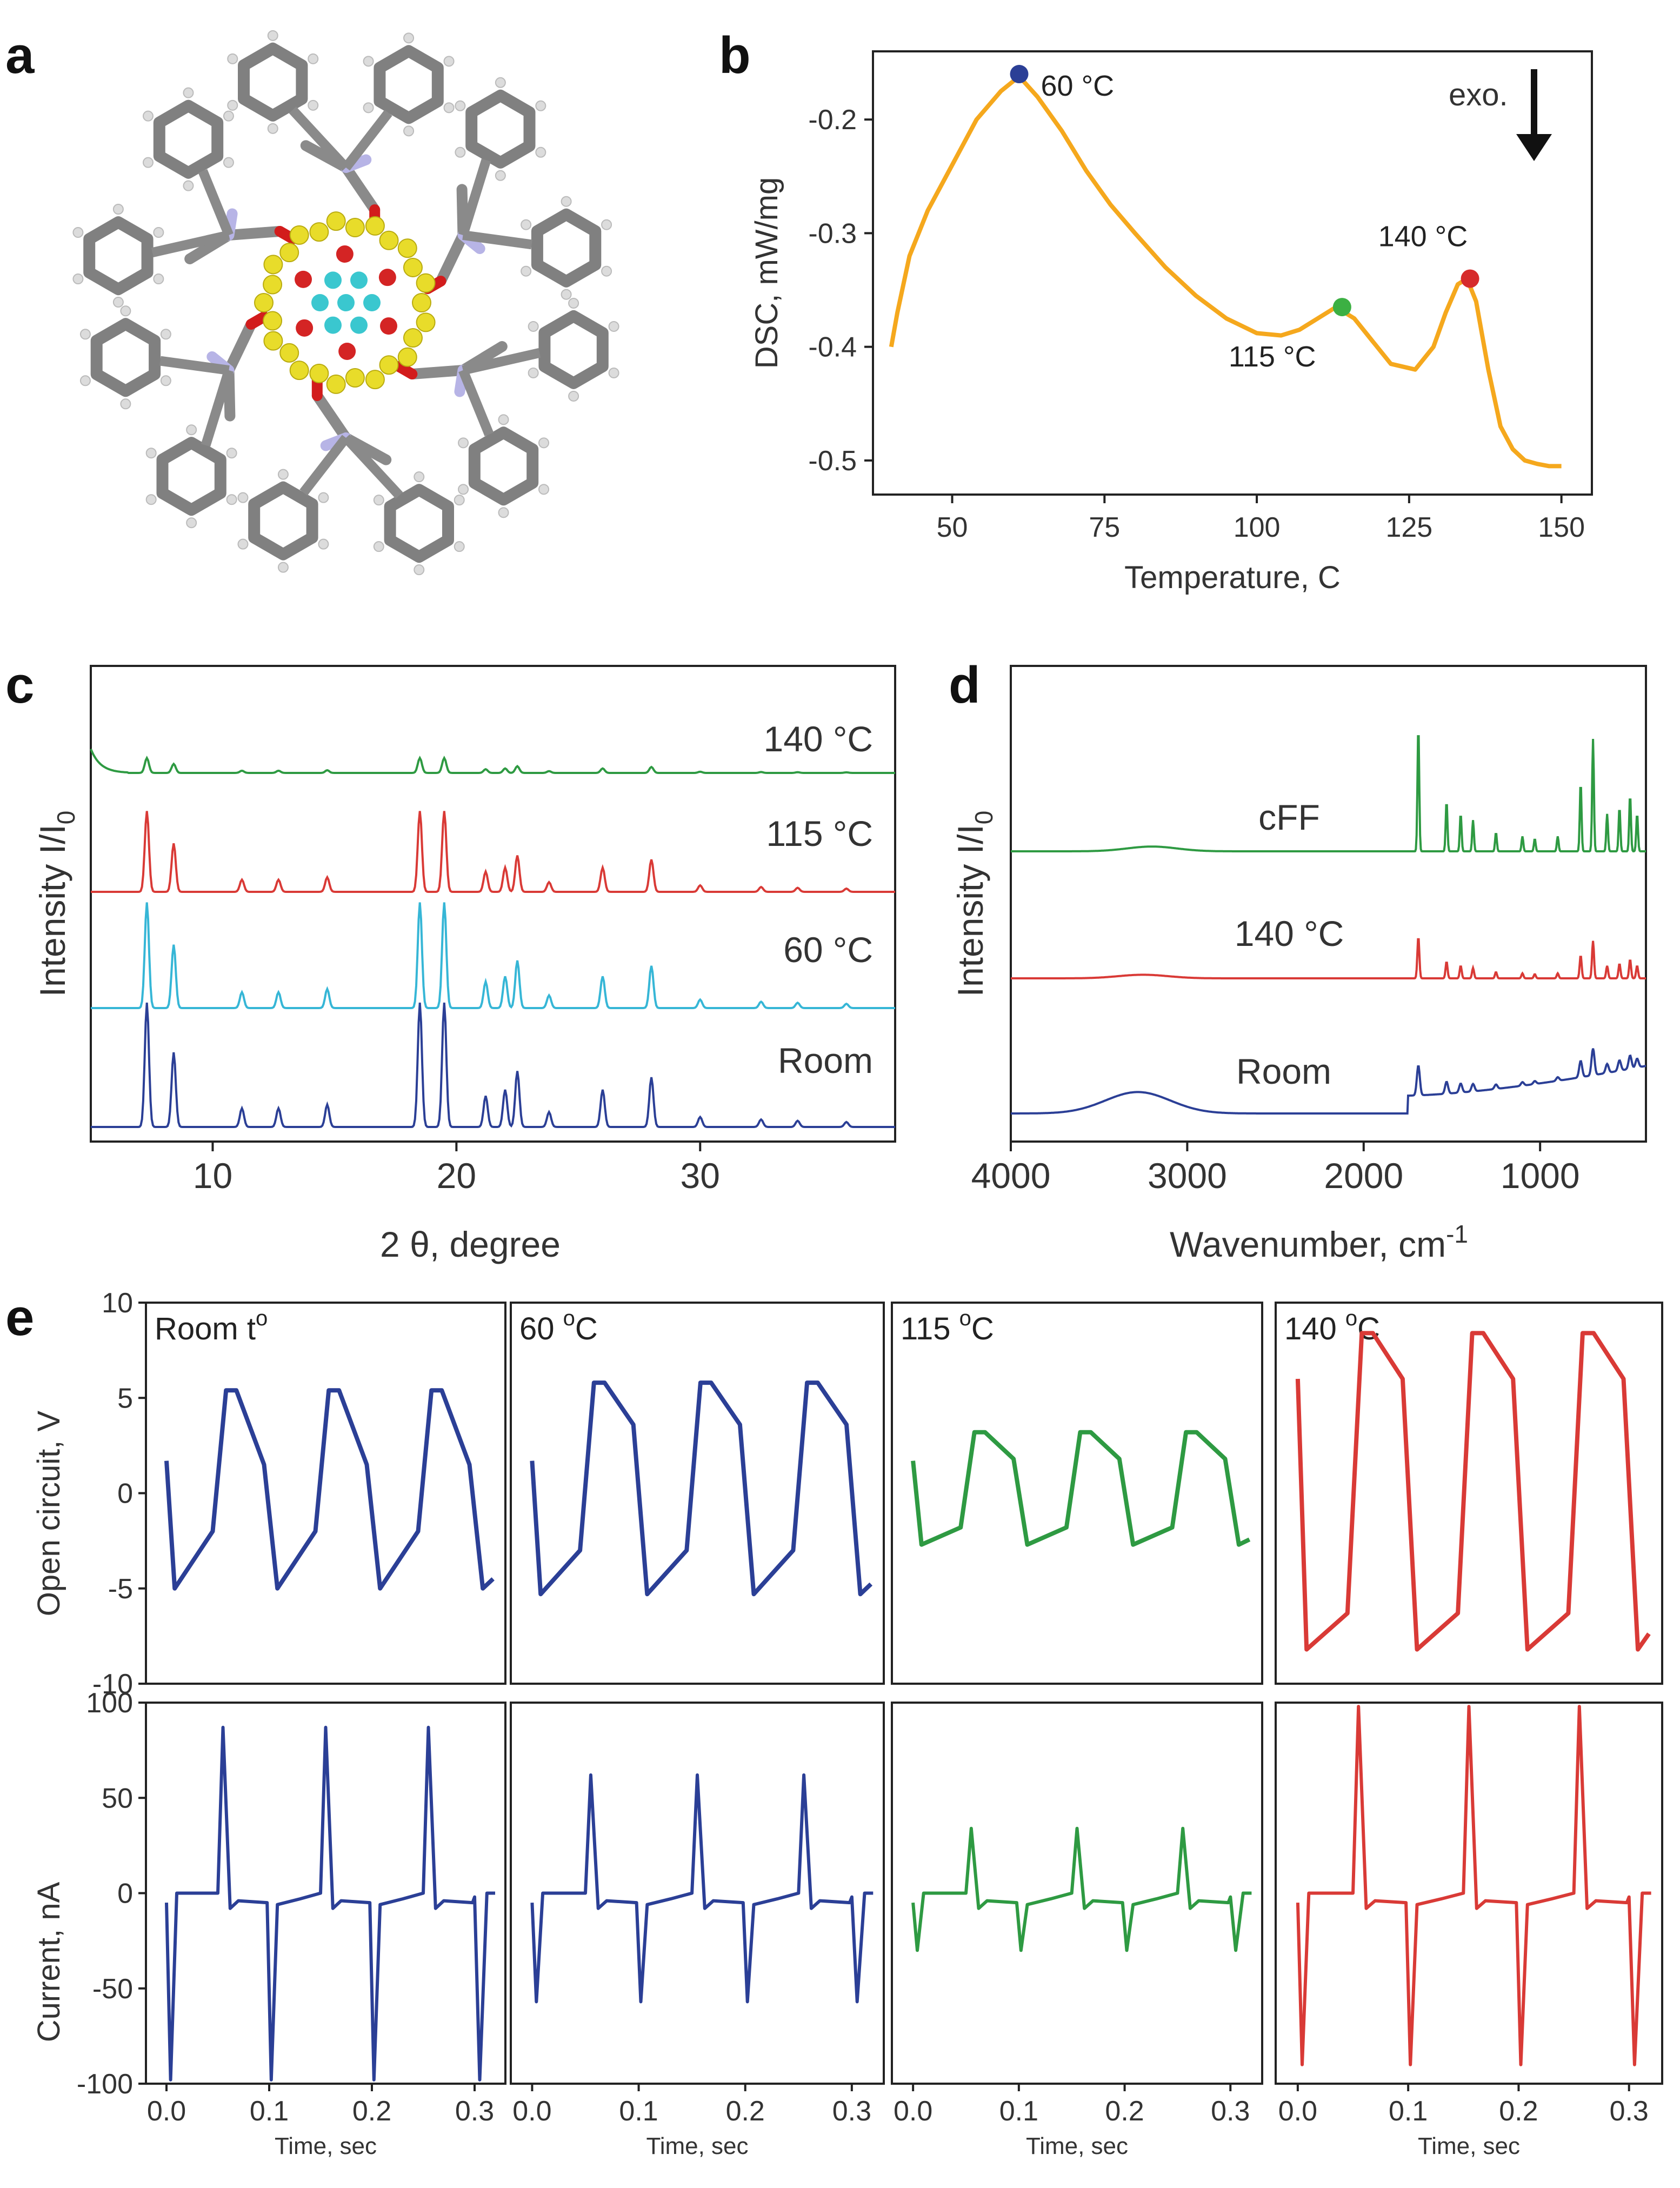 The image size is (1680, 2188). Describe the element at coordinates (832, 120) in the screenshot. I see `dsc-y-tick-label: -0.2` at that location.